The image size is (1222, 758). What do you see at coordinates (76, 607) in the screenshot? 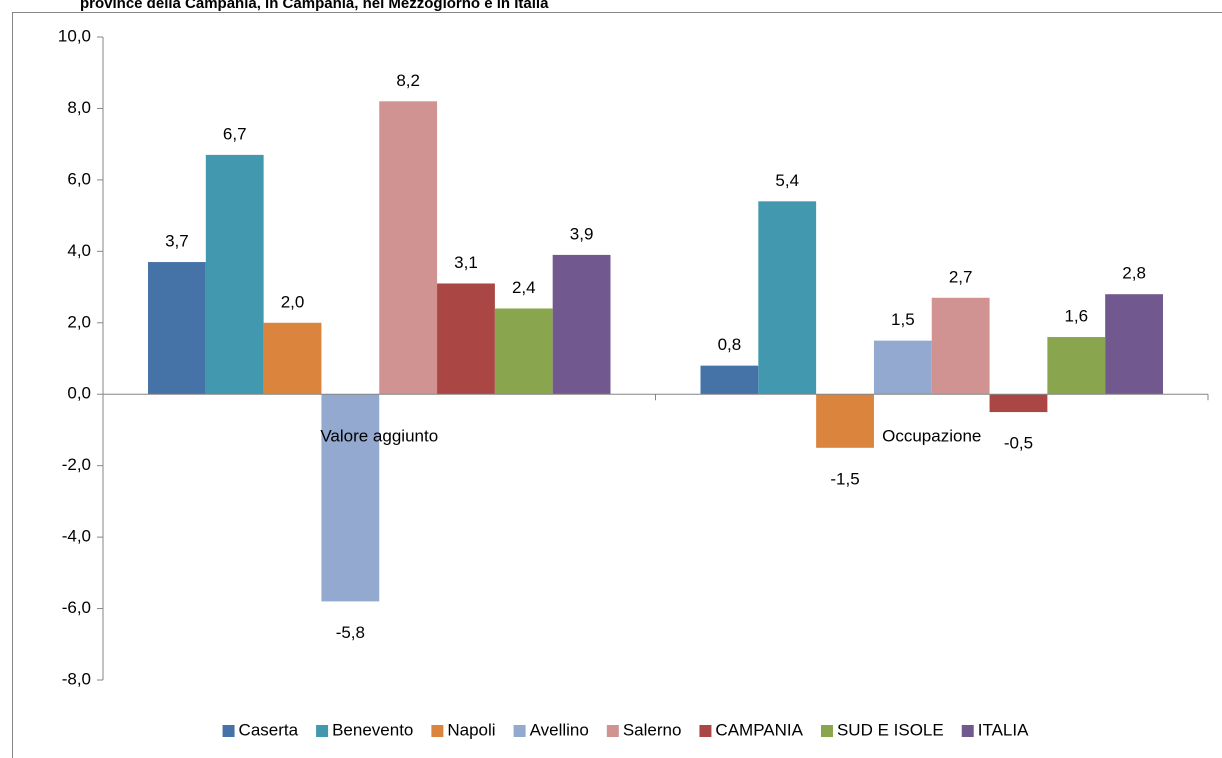
I see `y-tick-label: -6,0` at bounding box center [76, 607].